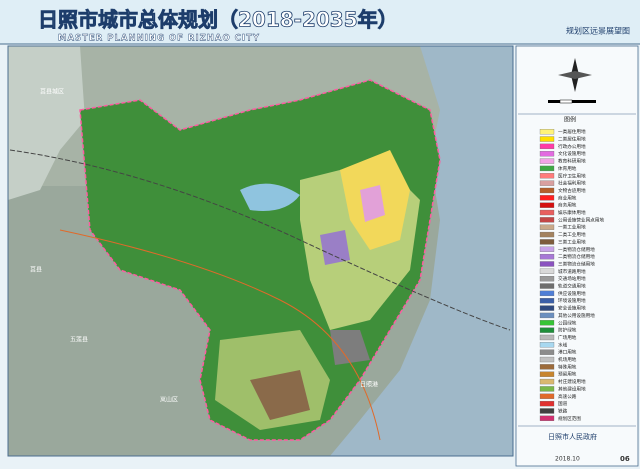 Image resolution: width=640 pixels, height=473 pixels. I want to click on legend-label: 一类物流仓储用地, so click(576, 249).